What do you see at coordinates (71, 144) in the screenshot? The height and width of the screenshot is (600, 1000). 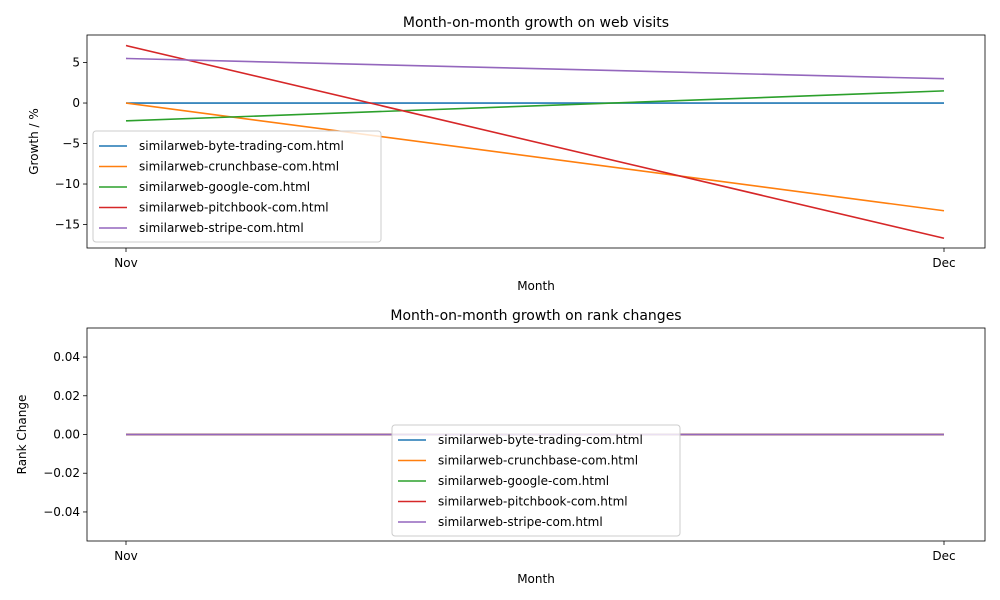 I see `y-tick-label-0-2: −5` at bounding box center [71, 144].